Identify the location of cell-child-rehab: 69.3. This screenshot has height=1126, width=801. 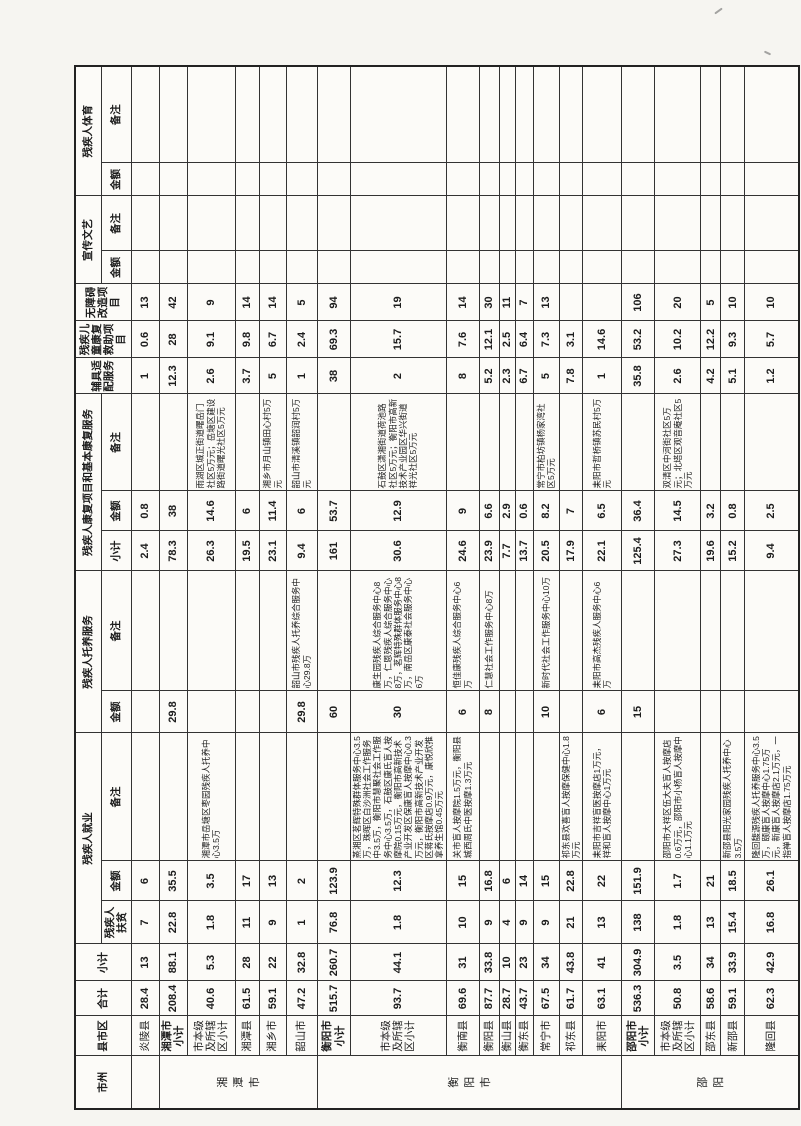
(333, 339).